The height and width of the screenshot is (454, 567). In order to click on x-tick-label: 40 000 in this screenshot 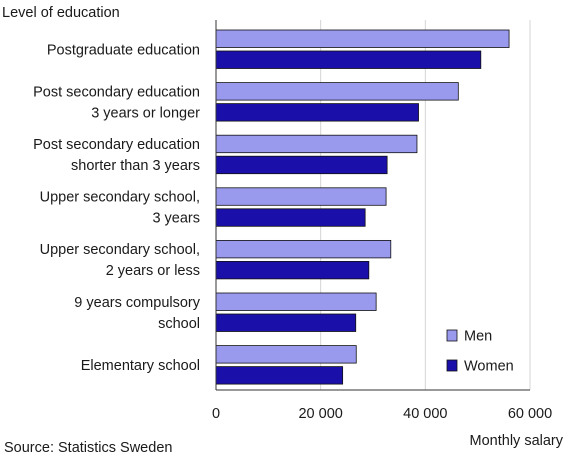, I will do `click(425, 414)`.